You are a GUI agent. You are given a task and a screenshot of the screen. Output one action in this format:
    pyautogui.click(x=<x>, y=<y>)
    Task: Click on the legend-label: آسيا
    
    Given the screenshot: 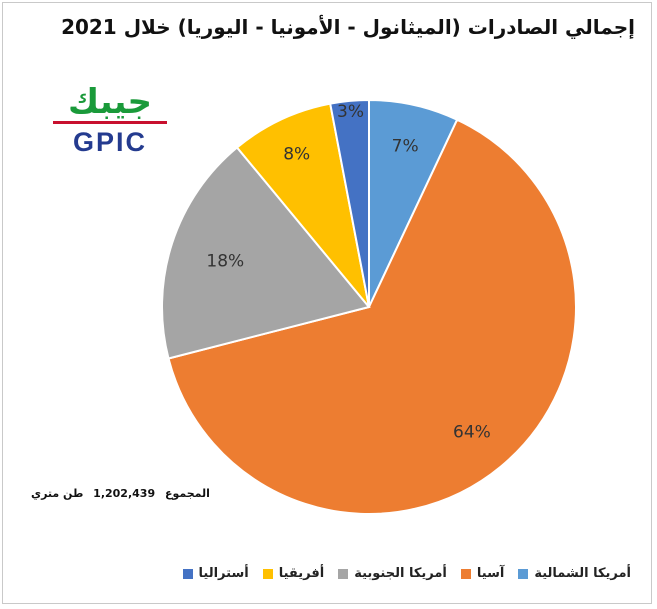 What is the action you would take?
    pyautogui.click(x=490, y=573)
    